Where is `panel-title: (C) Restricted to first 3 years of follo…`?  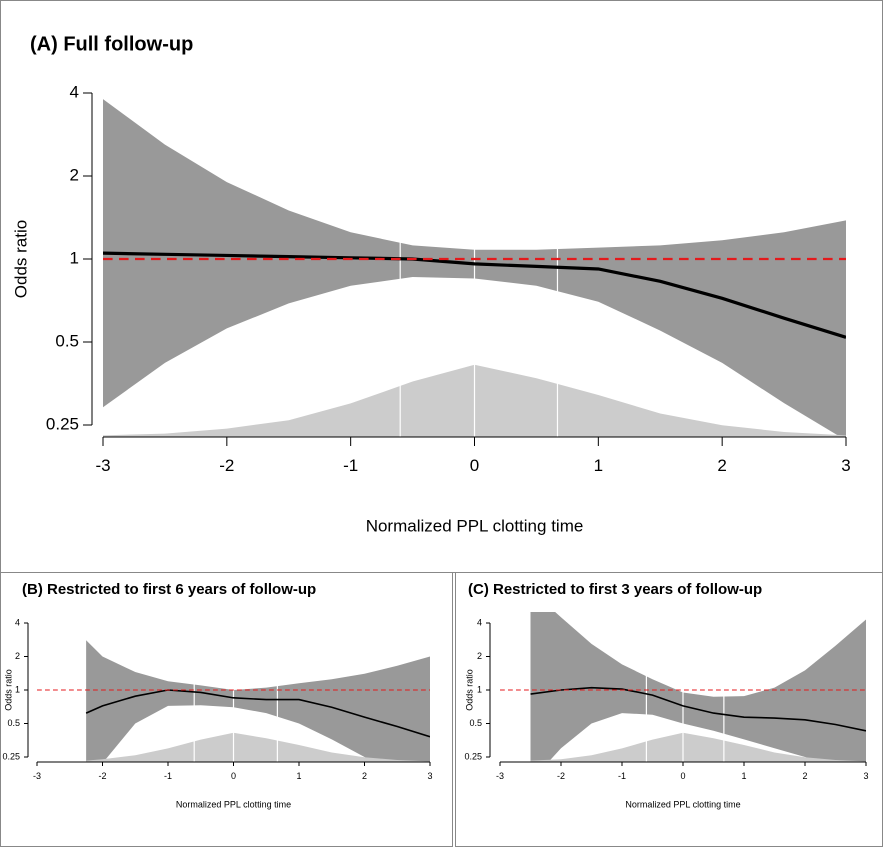
panel-title: (C) Restricted to first 3 years of follo… is located at coordinates (615, 589).